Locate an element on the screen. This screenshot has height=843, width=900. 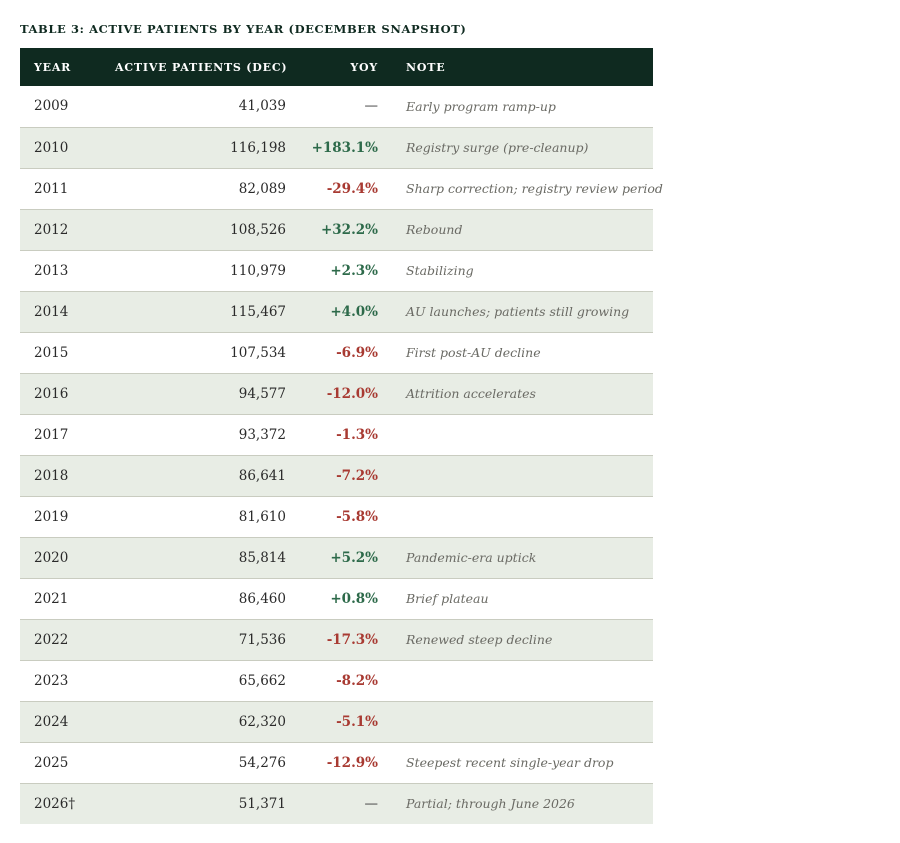
cell-note: First post-AU decline is located at coordinates (515, 353).